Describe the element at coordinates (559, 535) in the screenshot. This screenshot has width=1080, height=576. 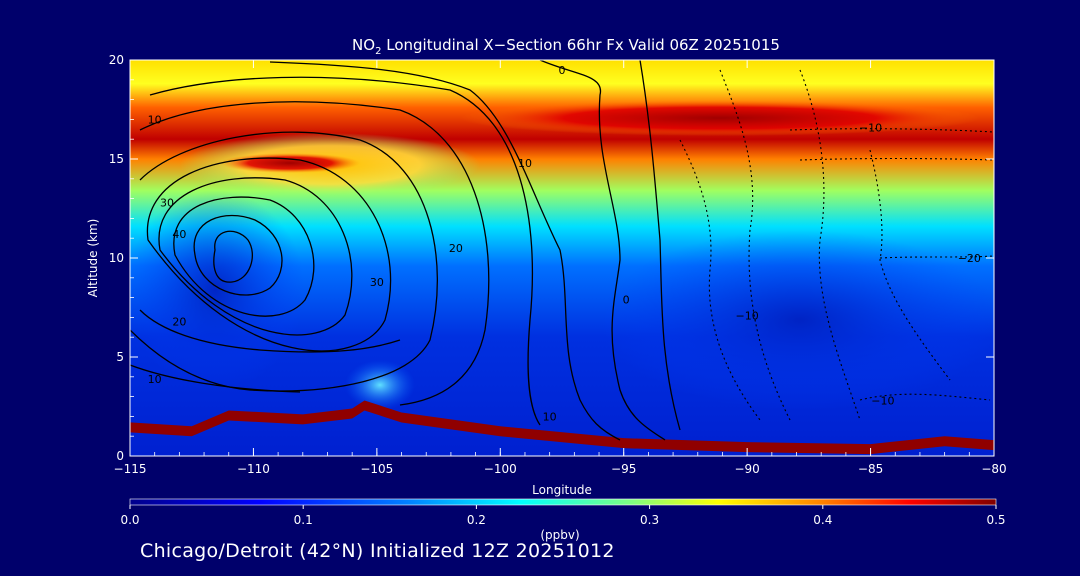
I see `colorbar-unit-label: (ppbv)` at that location.